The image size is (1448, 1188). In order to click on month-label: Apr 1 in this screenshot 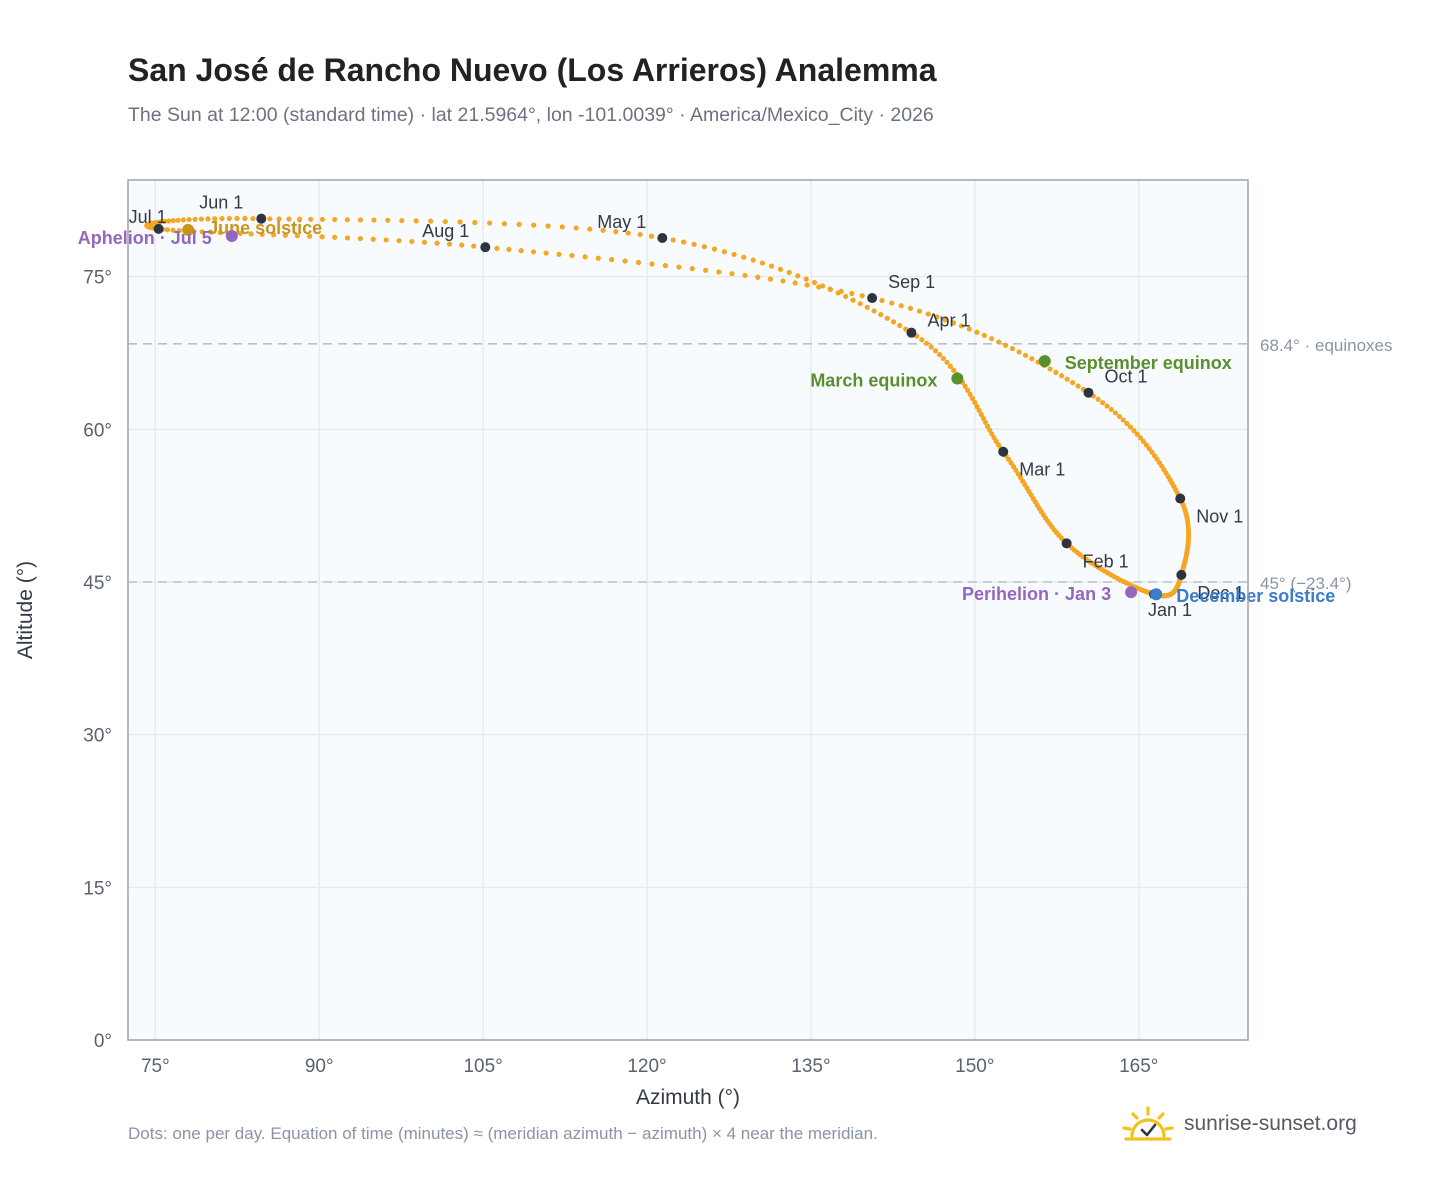, I will do `click(948, 321)`.